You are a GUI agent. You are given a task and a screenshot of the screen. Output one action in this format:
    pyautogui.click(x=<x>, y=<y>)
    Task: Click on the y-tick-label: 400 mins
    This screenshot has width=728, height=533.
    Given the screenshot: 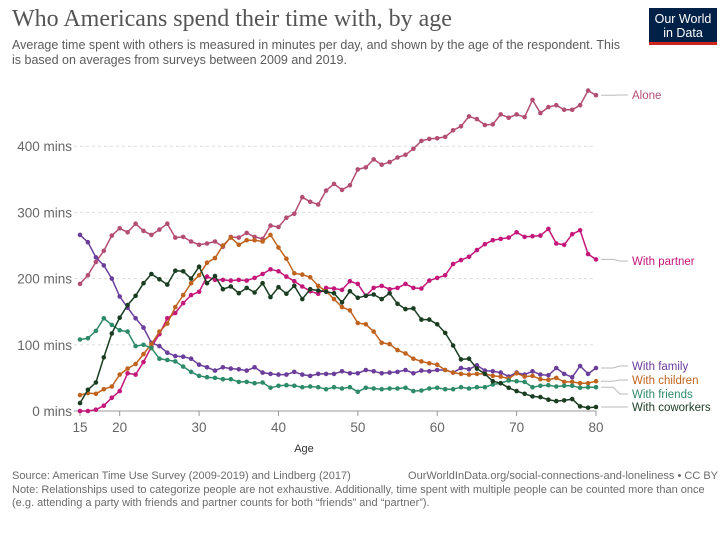 What is the action you would take?
    pyautogui.click(x=44, y=146)
    